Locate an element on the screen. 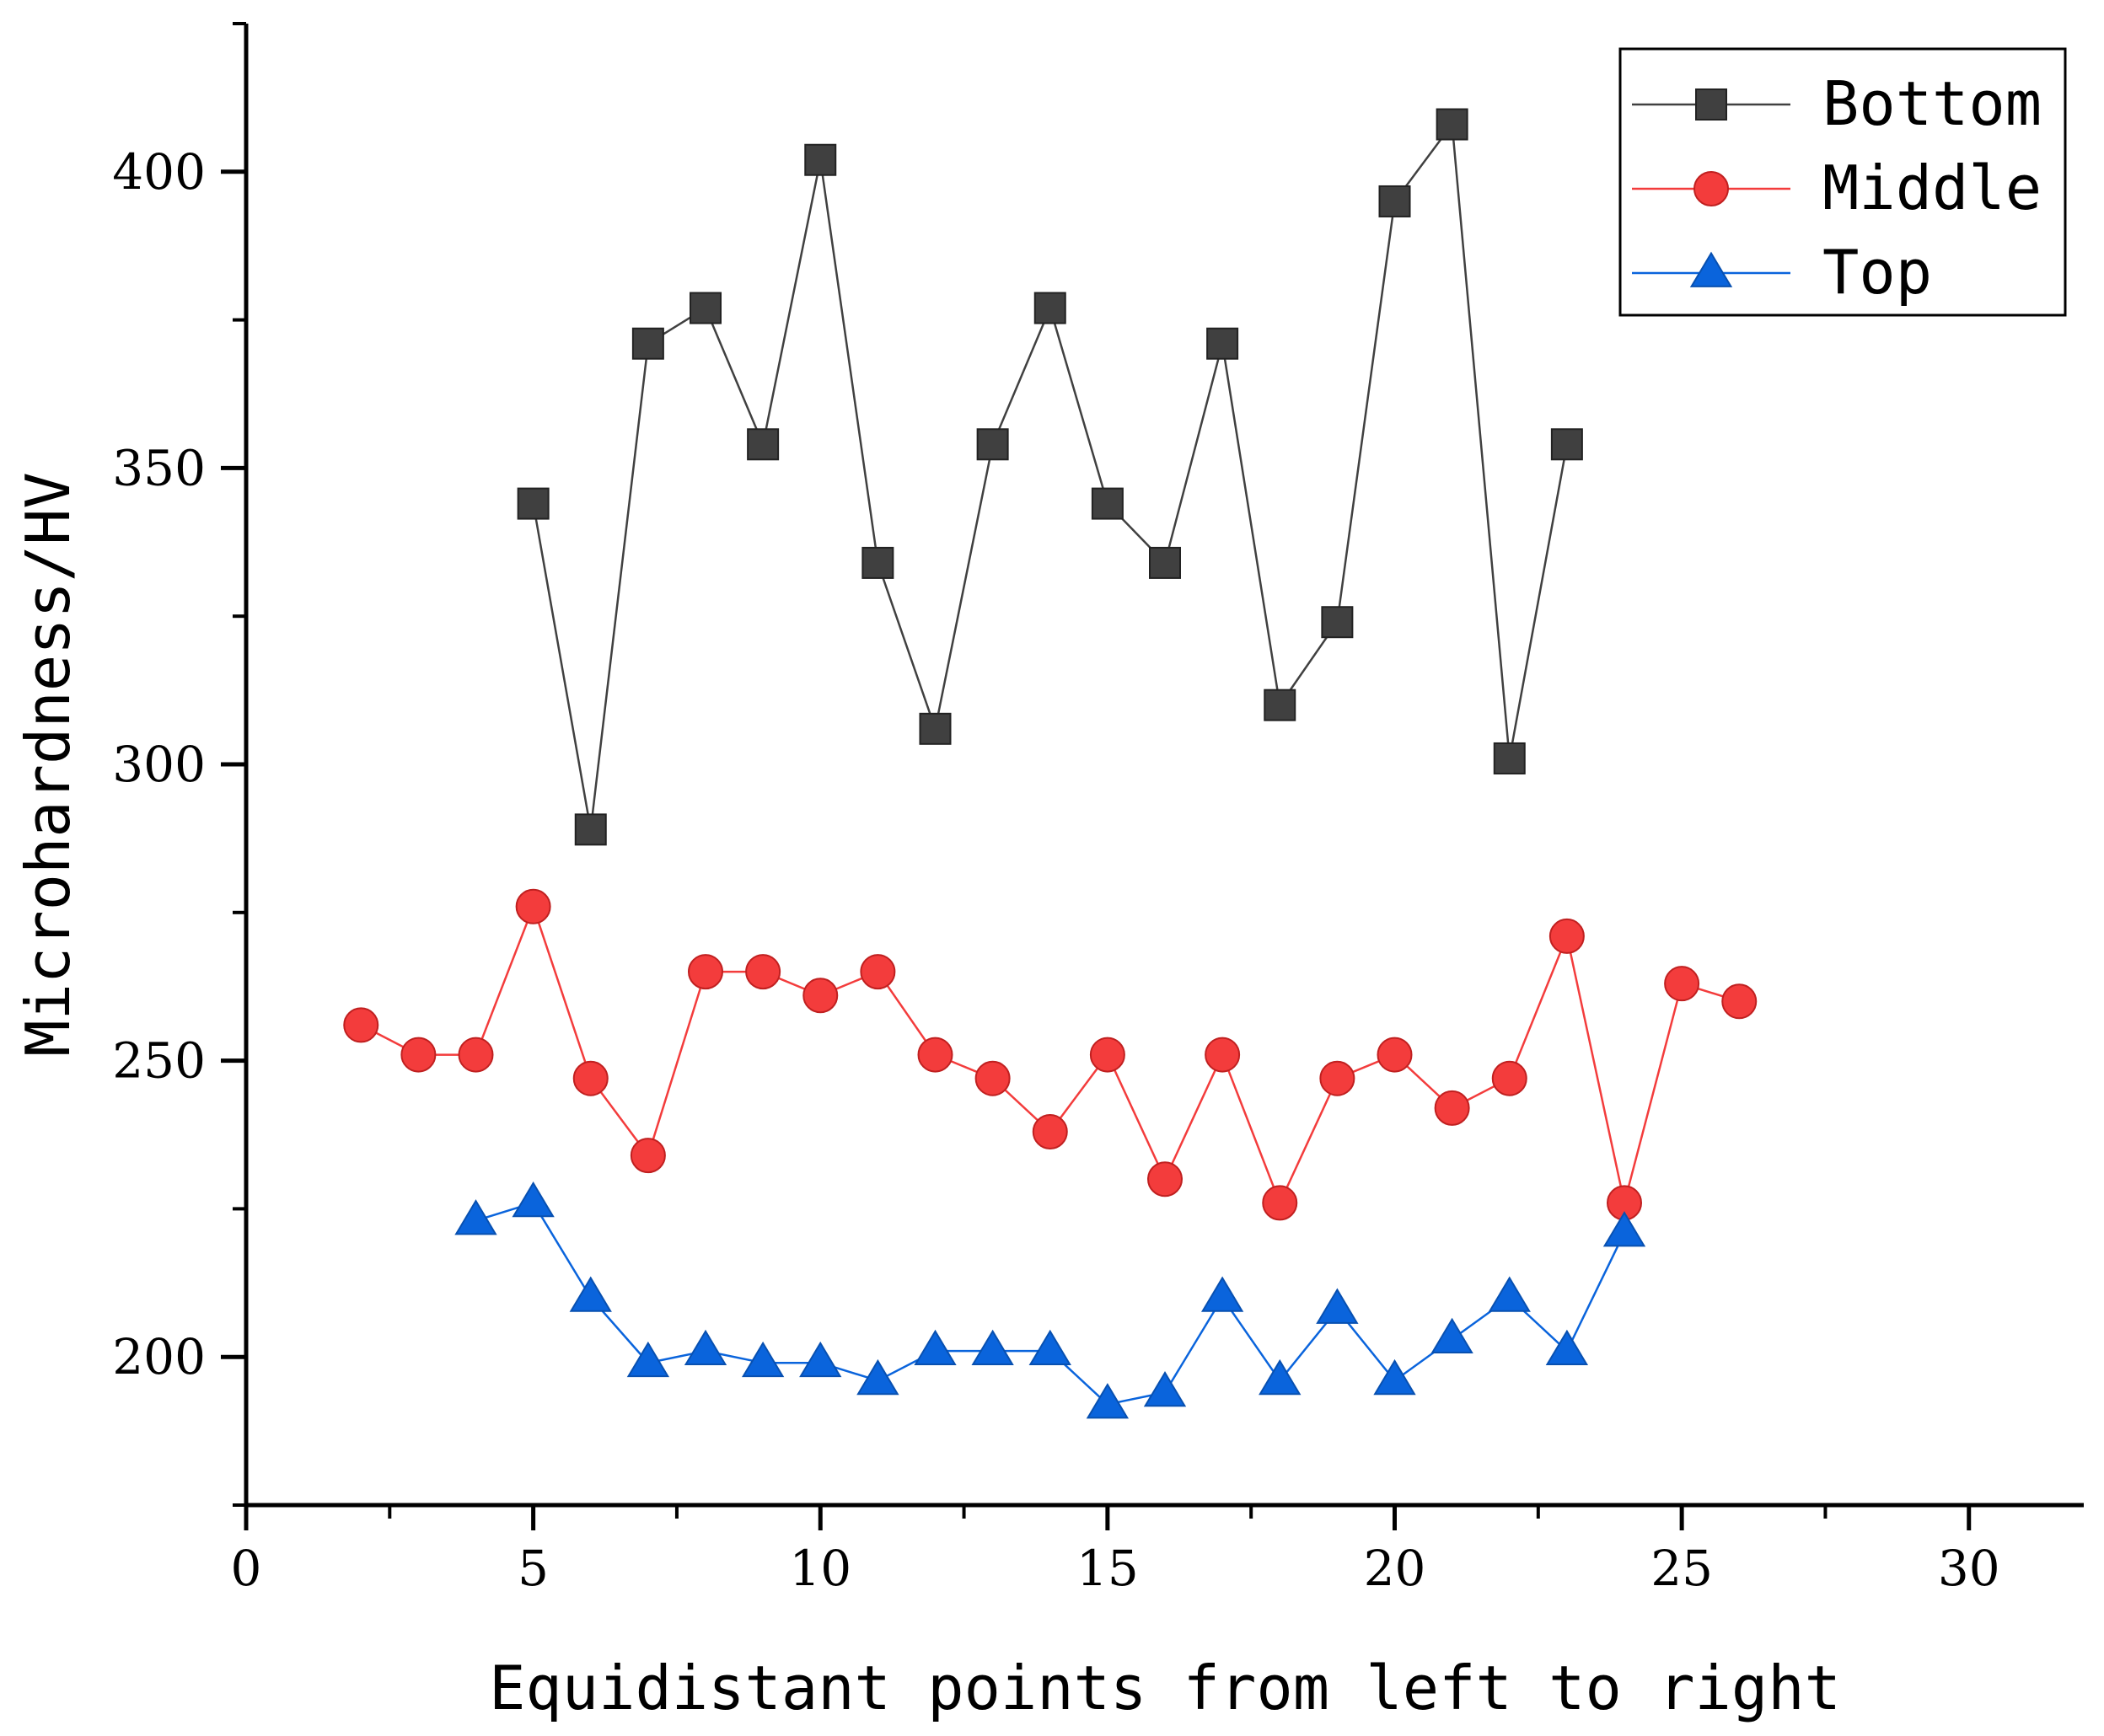 This screenshot has width=2104, height=1736. x-tick-label: 20 is located at coordinates (1395, 1568).